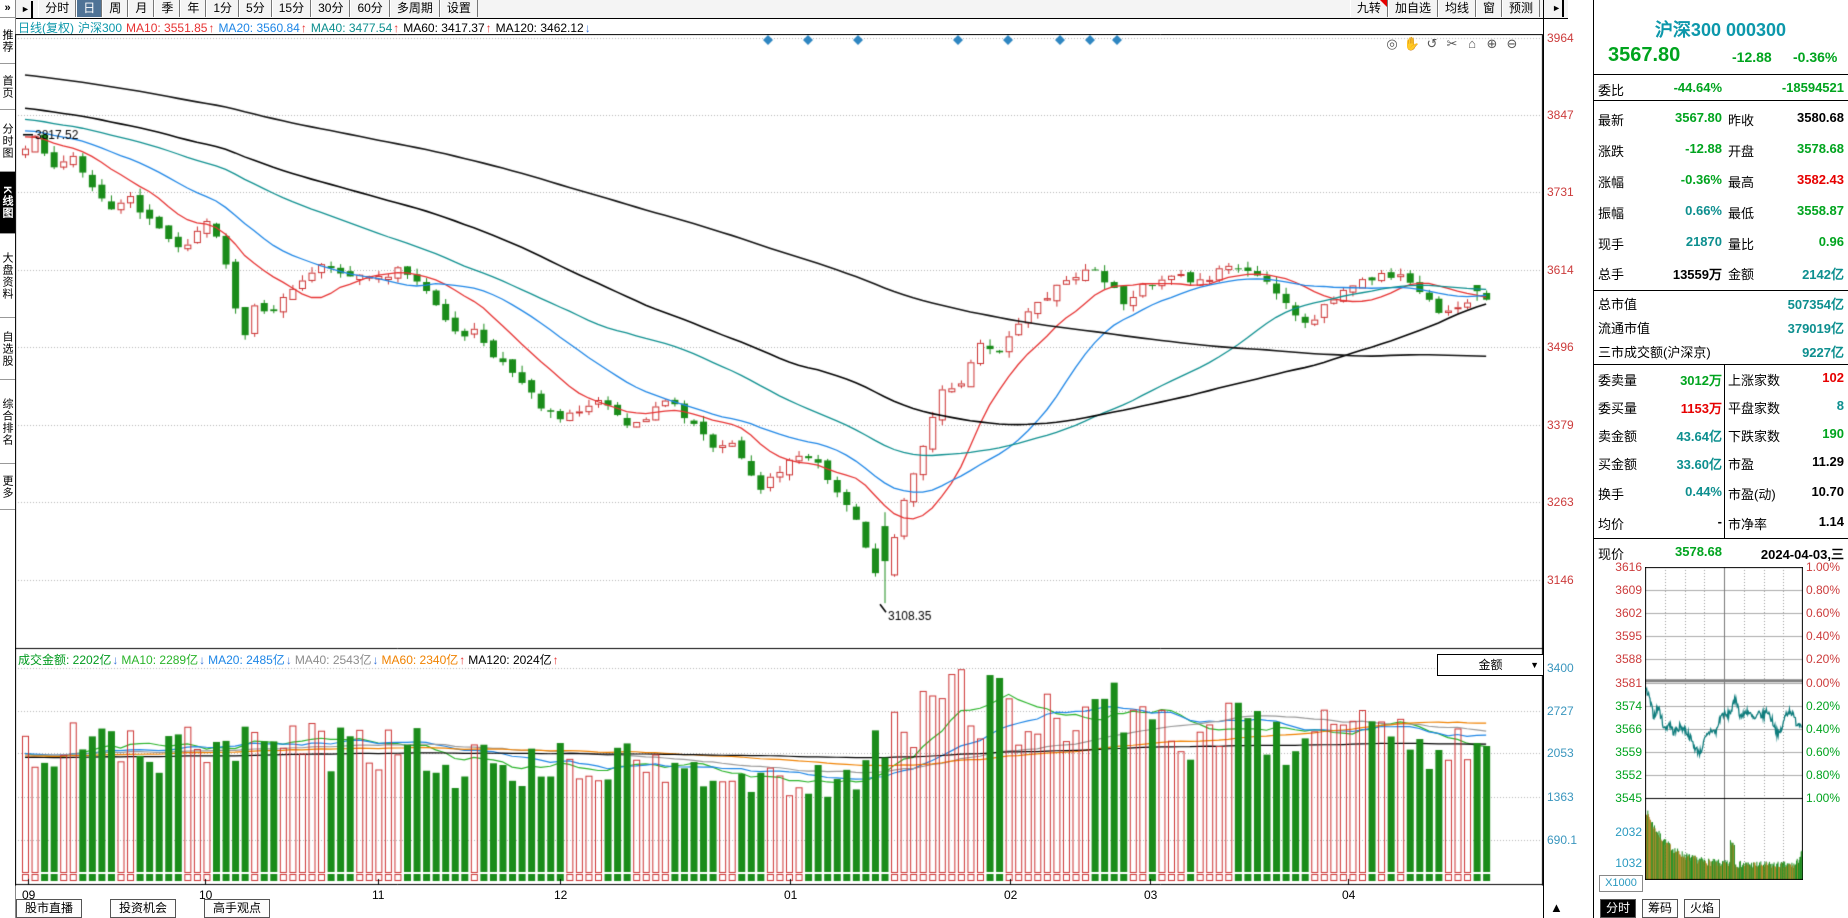 The image size is (1848, 918). Describe the element at coordinates (444, 28) in the screenshot. I see `ma60-value: MA60: 3417.37` at that location.